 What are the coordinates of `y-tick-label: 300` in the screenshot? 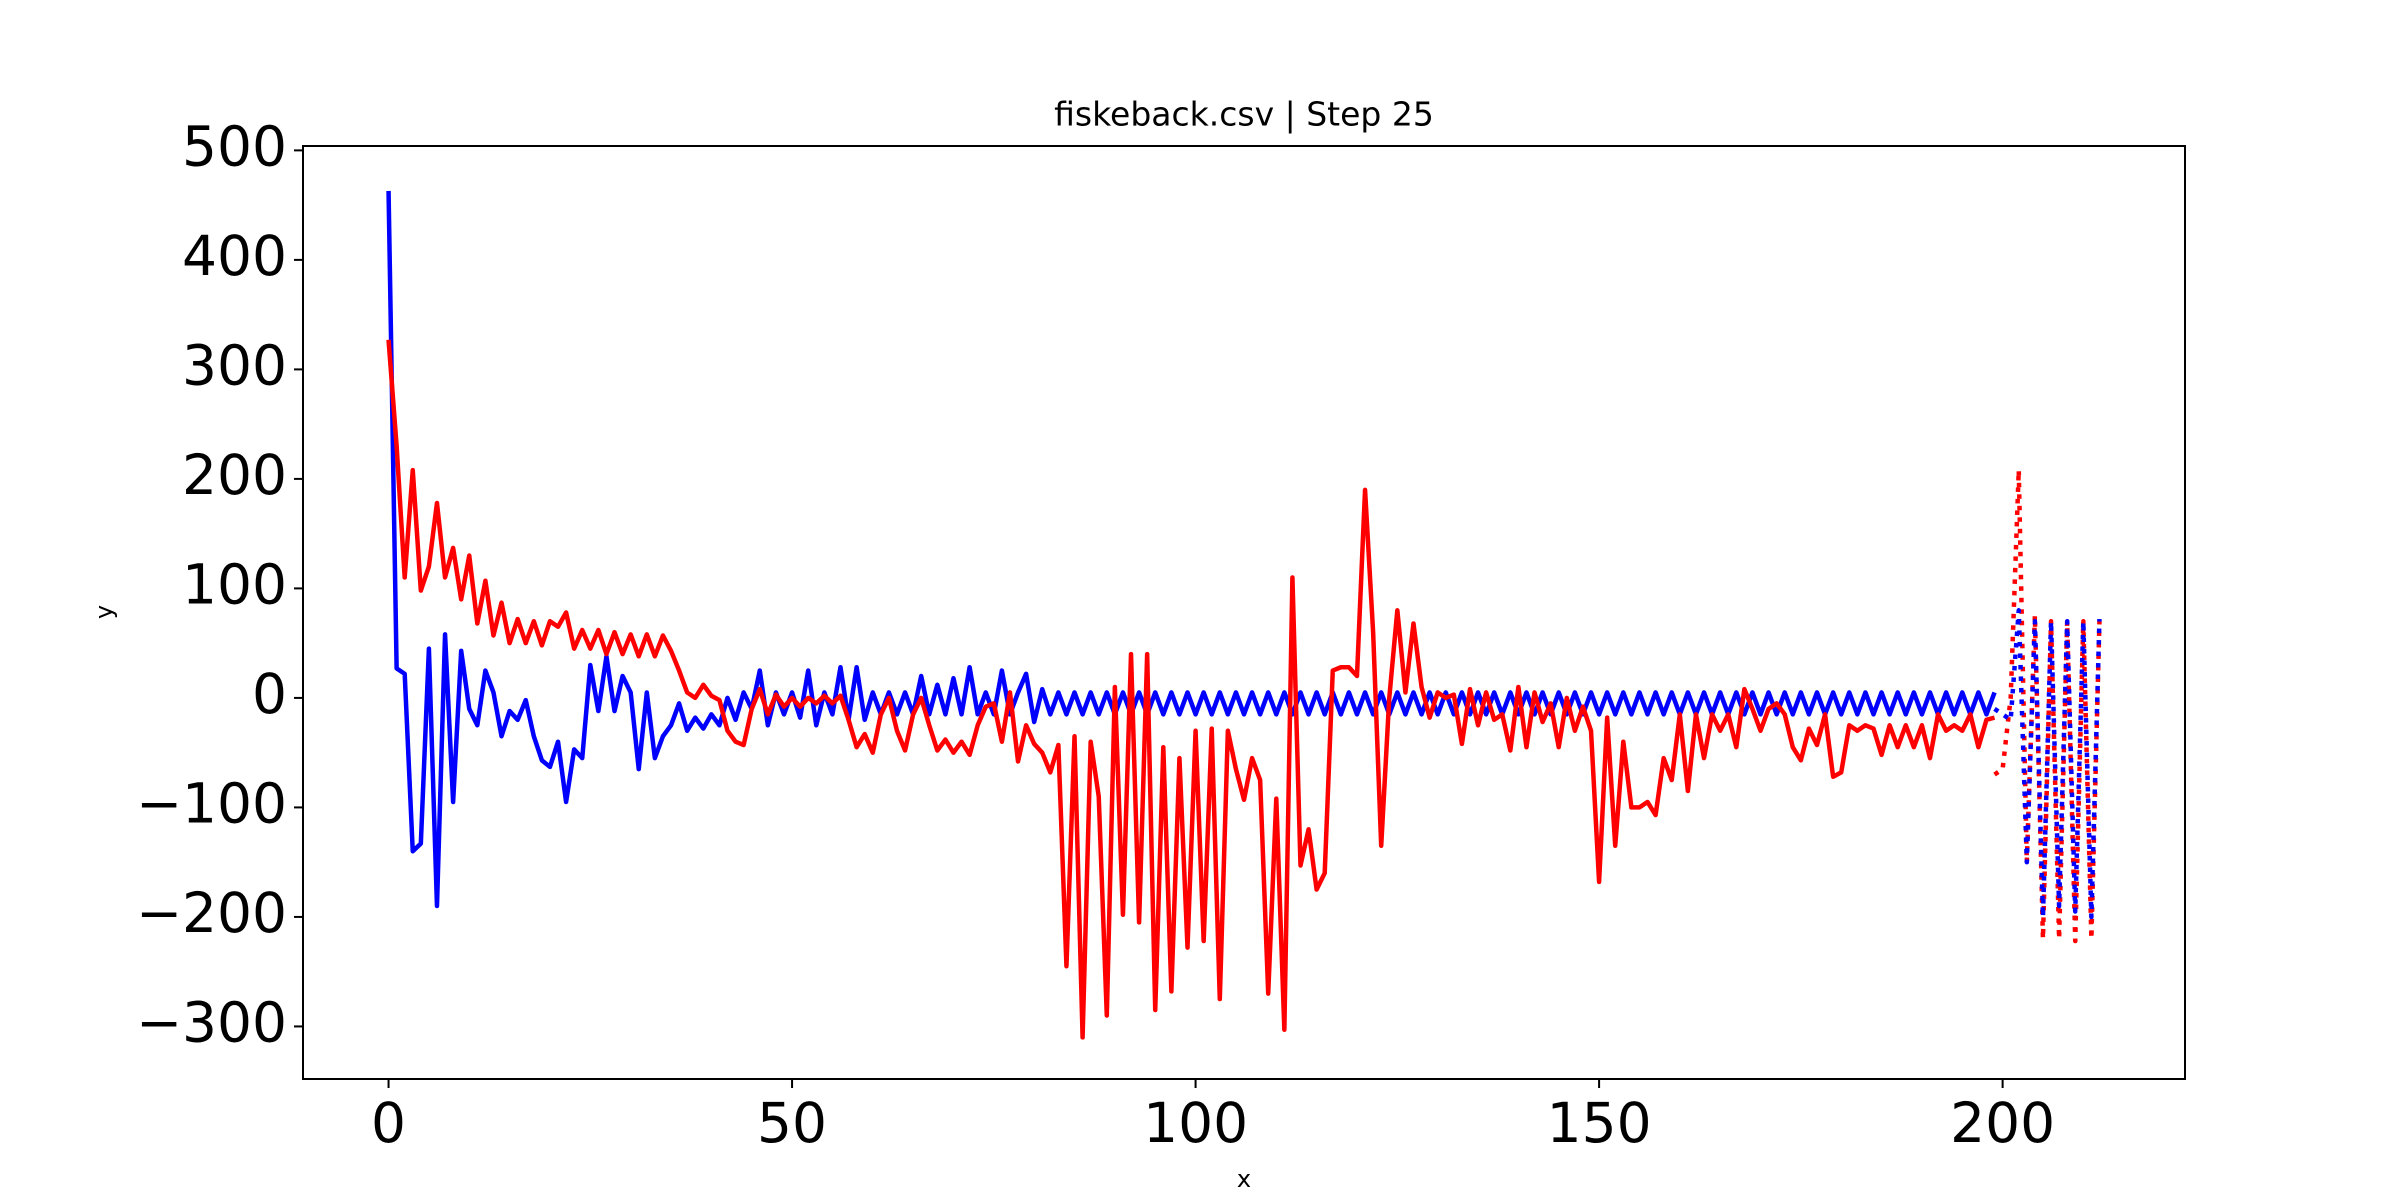 It's located at (234, 366).